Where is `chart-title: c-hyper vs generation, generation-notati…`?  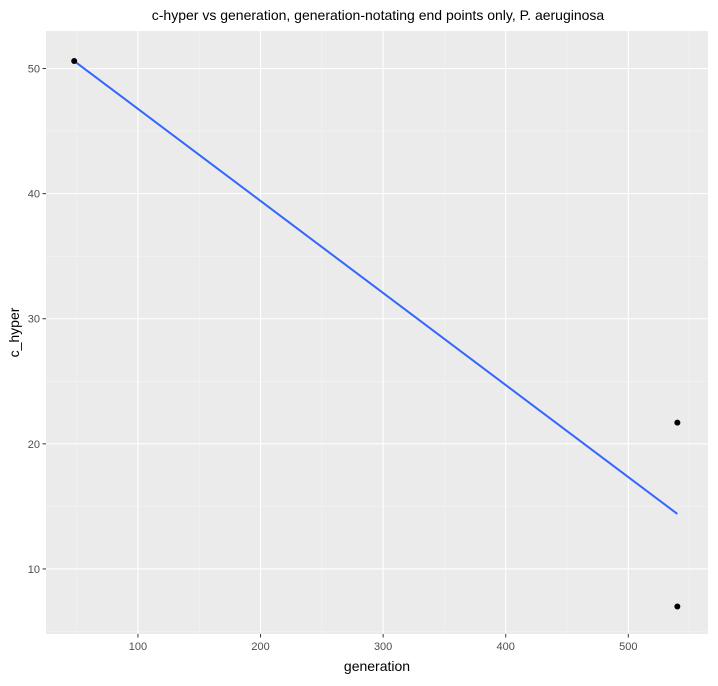 chart-title: c-hyper vs generation, generation-notati… is located at coordinates (378, 15).